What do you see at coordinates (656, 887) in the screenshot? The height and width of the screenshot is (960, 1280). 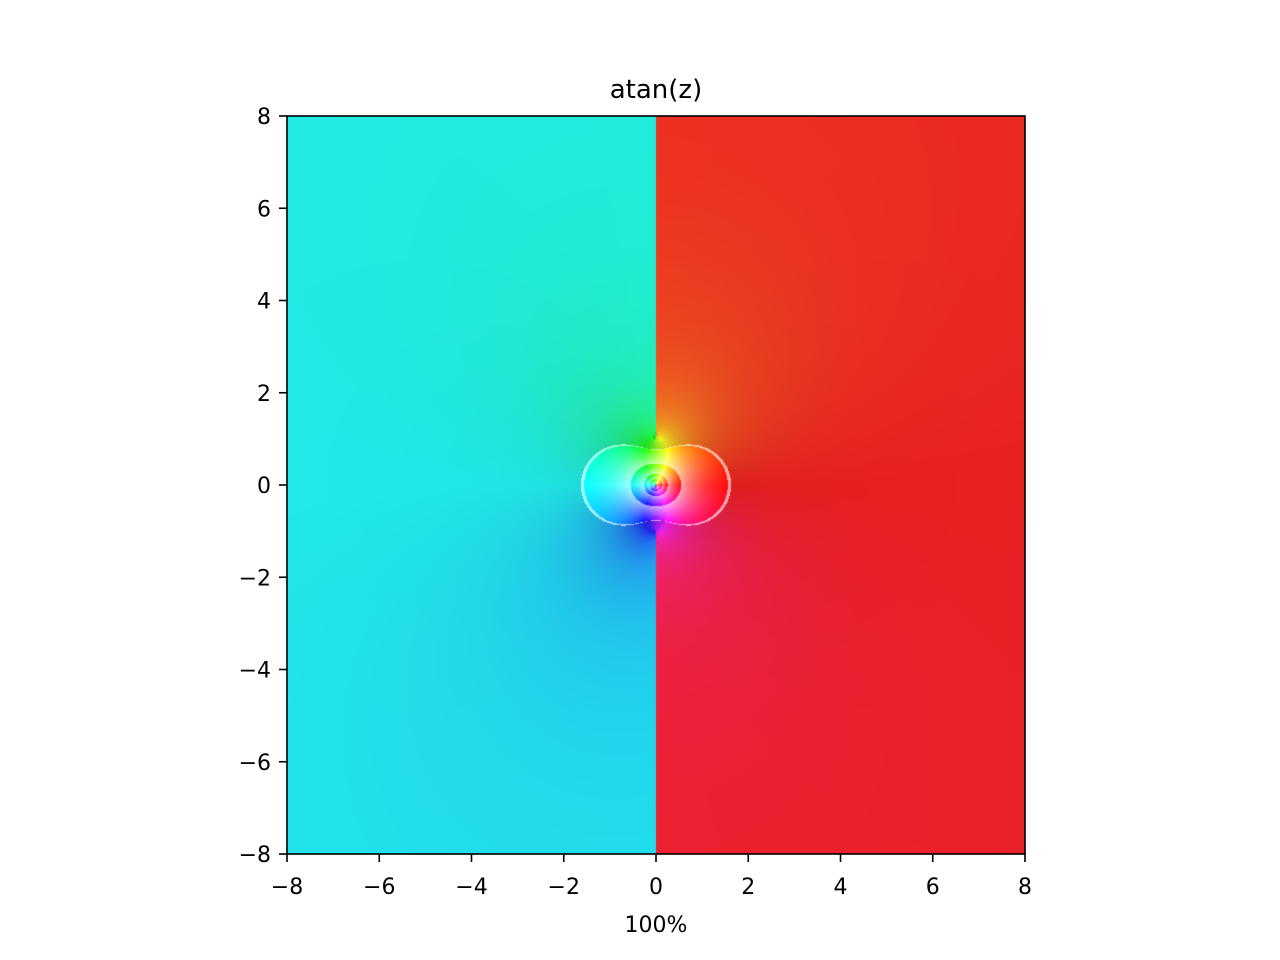 I see `x-tick-label: 0` at bounding box center [656, 887].